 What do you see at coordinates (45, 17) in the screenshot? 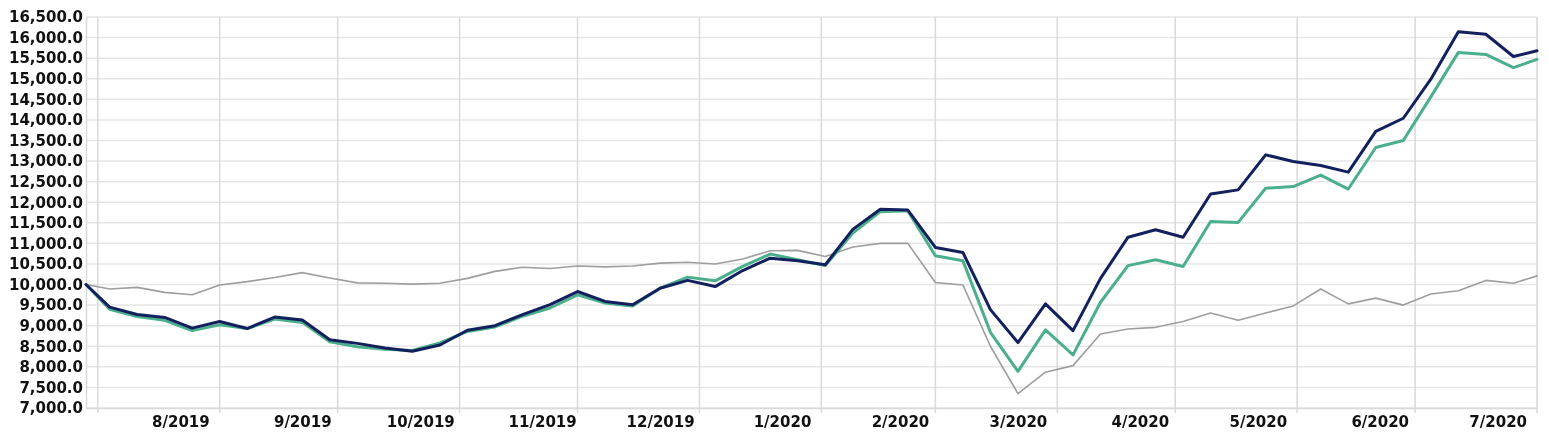
I see `y-tick-label: 16,500.0` at bounding box center [45, 17].